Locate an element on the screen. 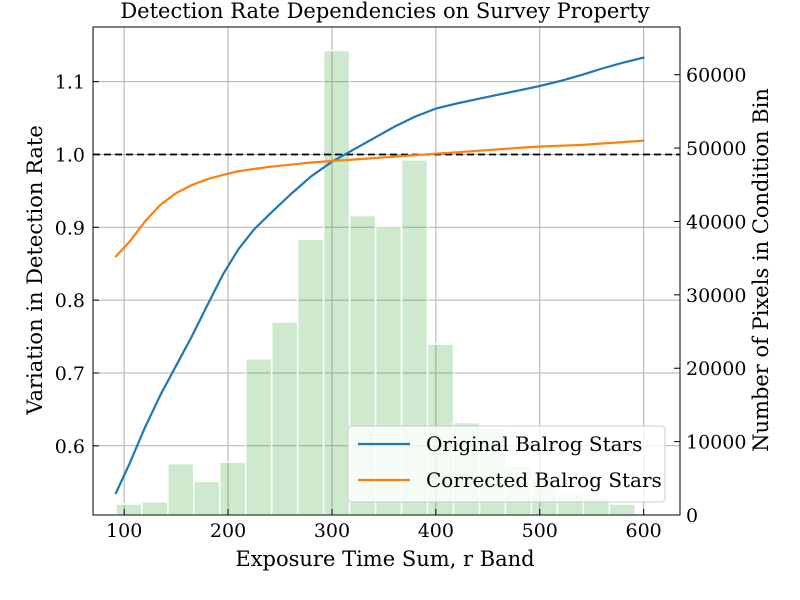  y2-tick-label: 20000 is located at coordinates (716, 369).